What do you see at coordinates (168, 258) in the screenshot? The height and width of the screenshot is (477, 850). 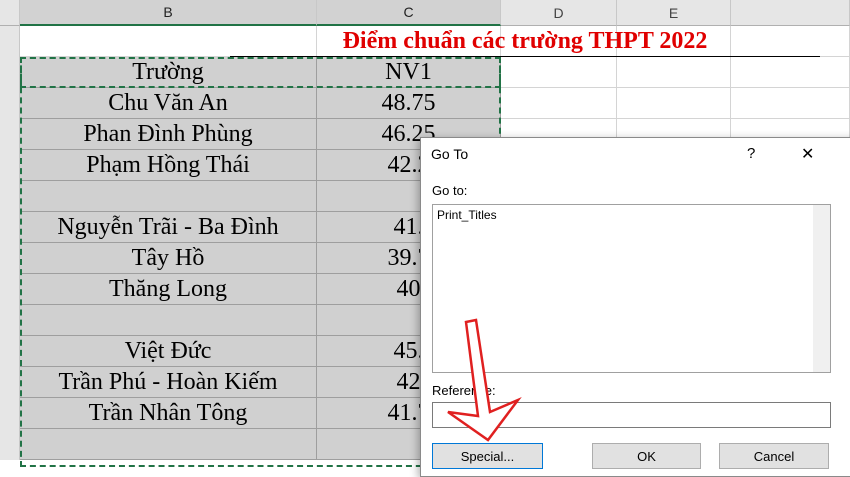 I see `cell-text: Tây Hồ` at bounding box center [168, 258].